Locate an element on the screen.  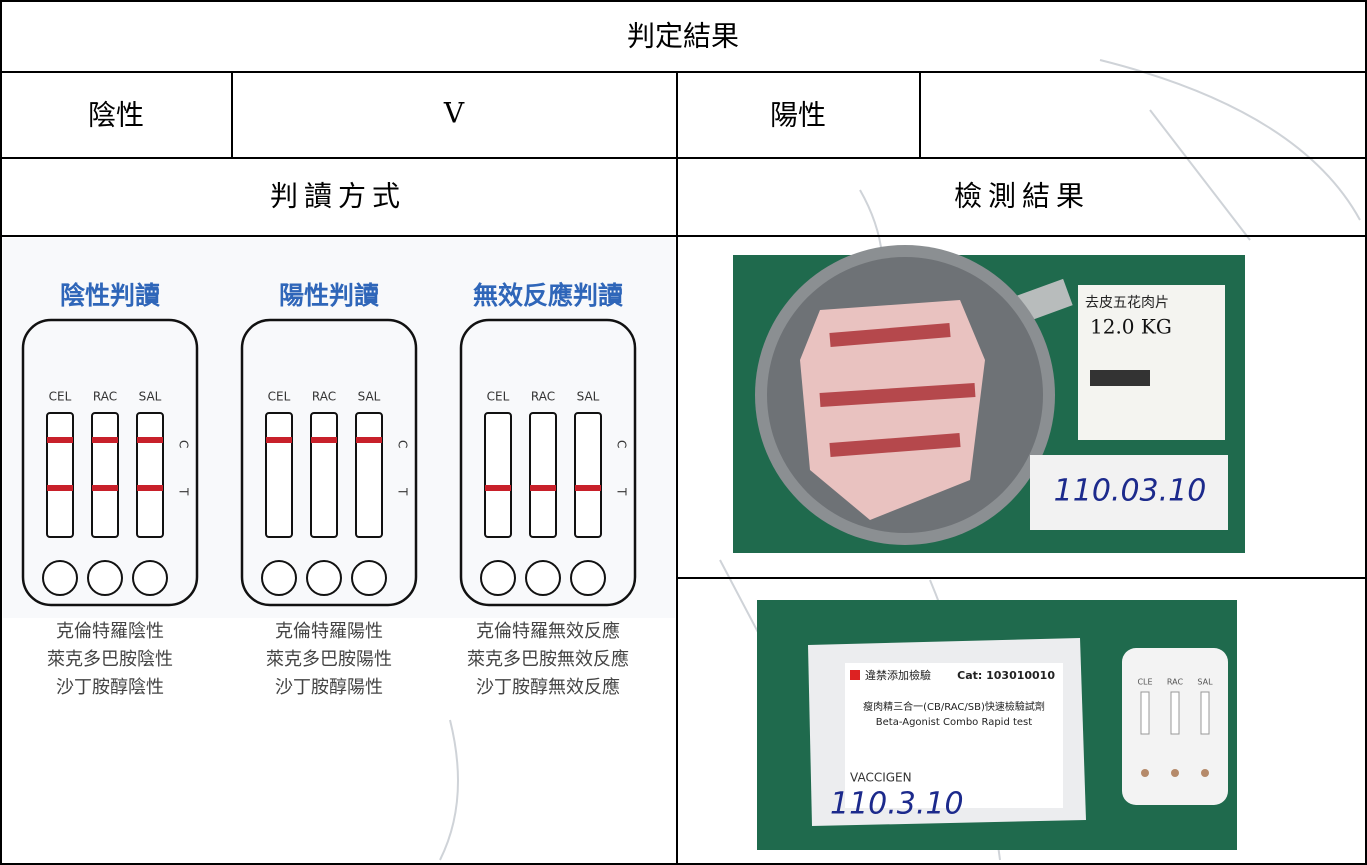
column-header: 判讀方式 is located at coordinates (338, 196).